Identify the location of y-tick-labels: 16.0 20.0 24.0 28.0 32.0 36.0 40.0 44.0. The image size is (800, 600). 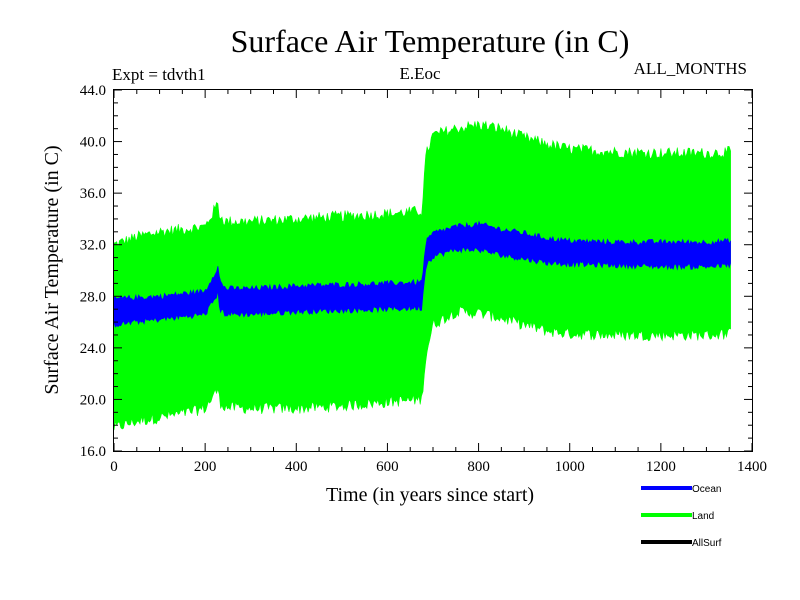
(93, 271).